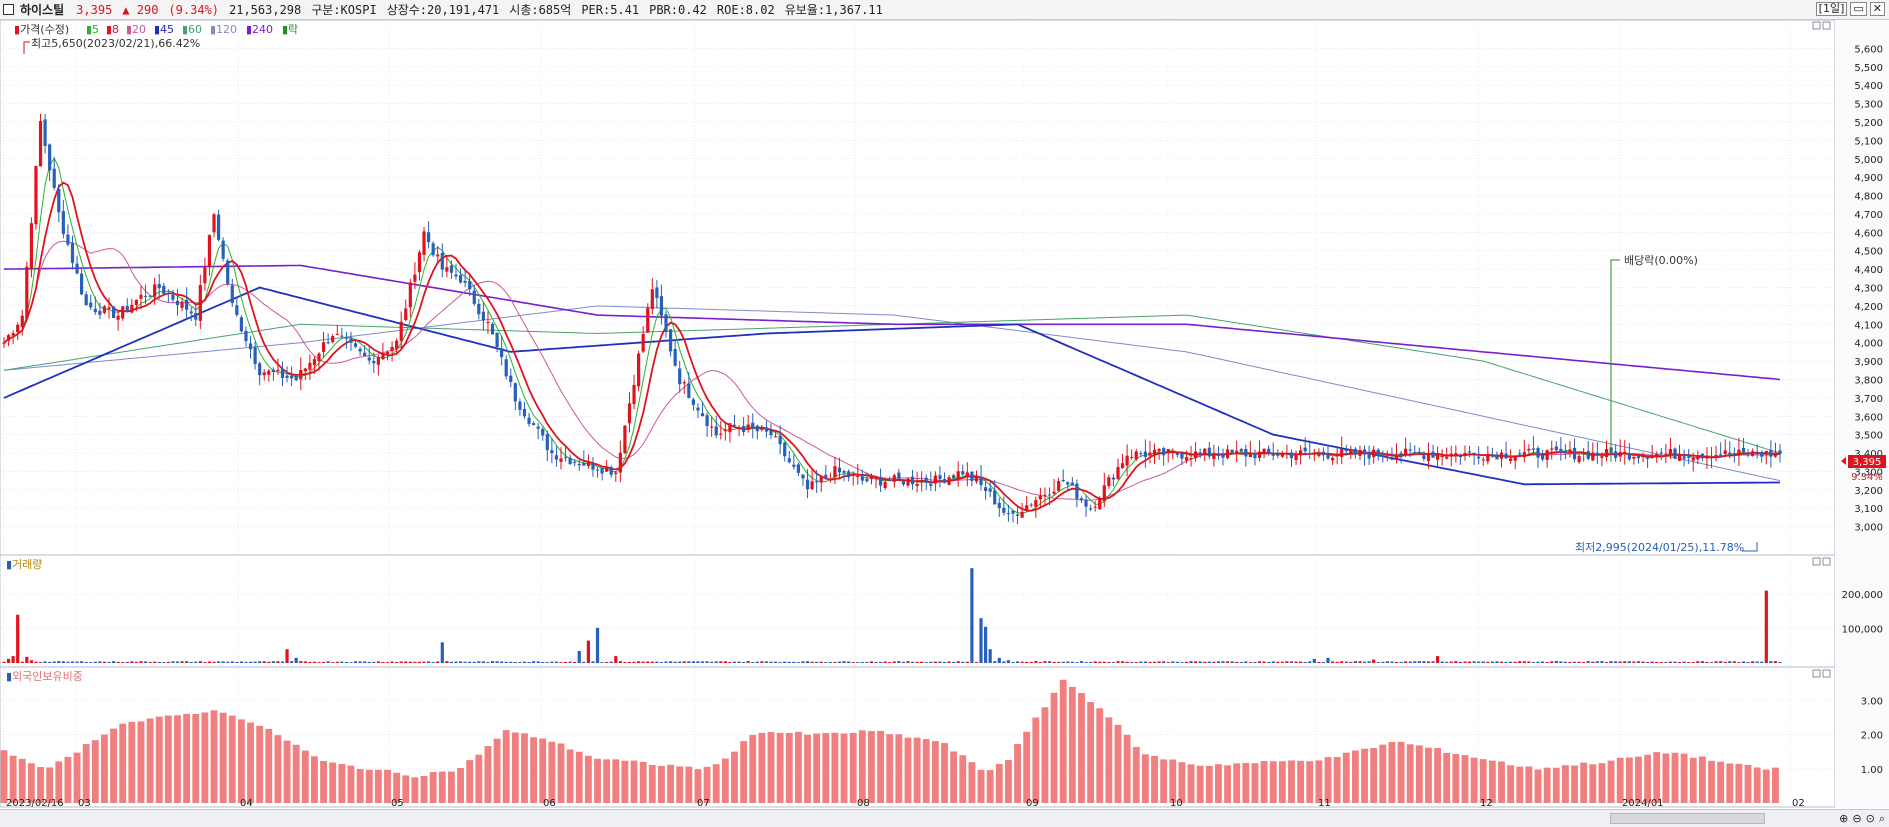 This screenshot has height=827, width=1889. What do you see at coordinates (1858, 9) in the screenshot?
I see `restore-window-icon: ▭` at bounding box center [1858, 9].